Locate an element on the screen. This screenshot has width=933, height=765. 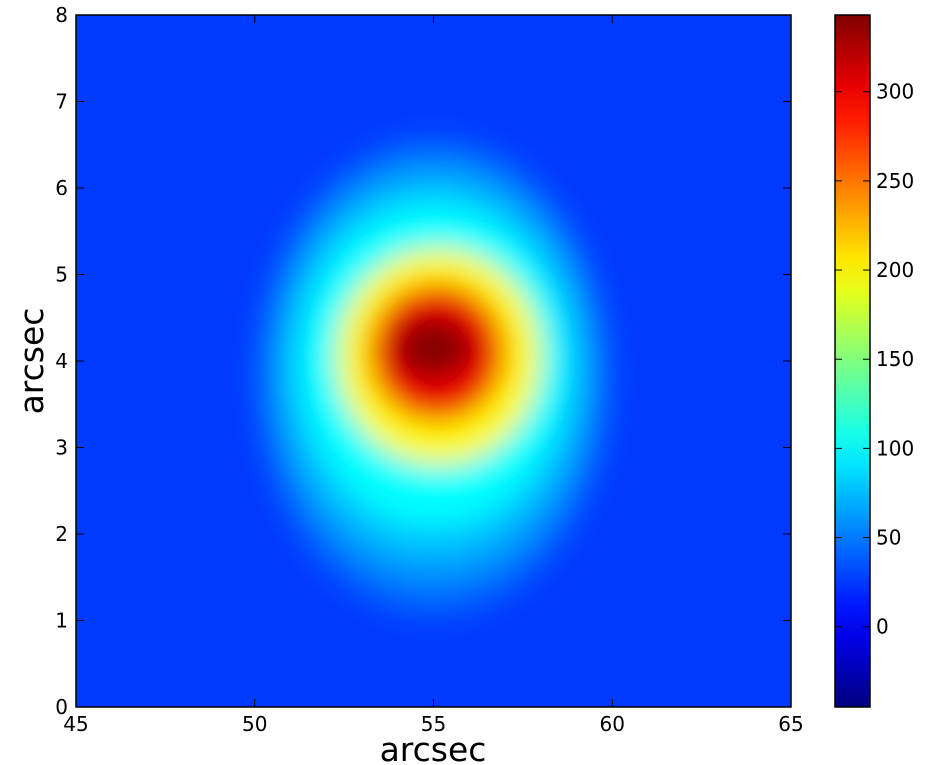
y-tick-label: 7 is located at coordinates (61, 102).